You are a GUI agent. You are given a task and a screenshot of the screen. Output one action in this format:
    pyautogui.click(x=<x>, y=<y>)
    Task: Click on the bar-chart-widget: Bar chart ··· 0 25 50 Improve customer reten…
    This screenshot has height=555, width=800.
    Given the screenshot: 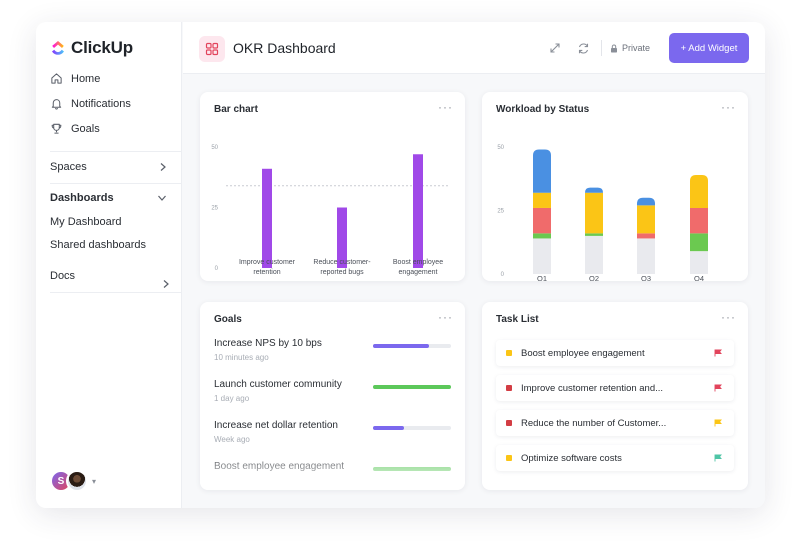 What is the action you would take?
    pyautogui.click(x=332, y=186)
    